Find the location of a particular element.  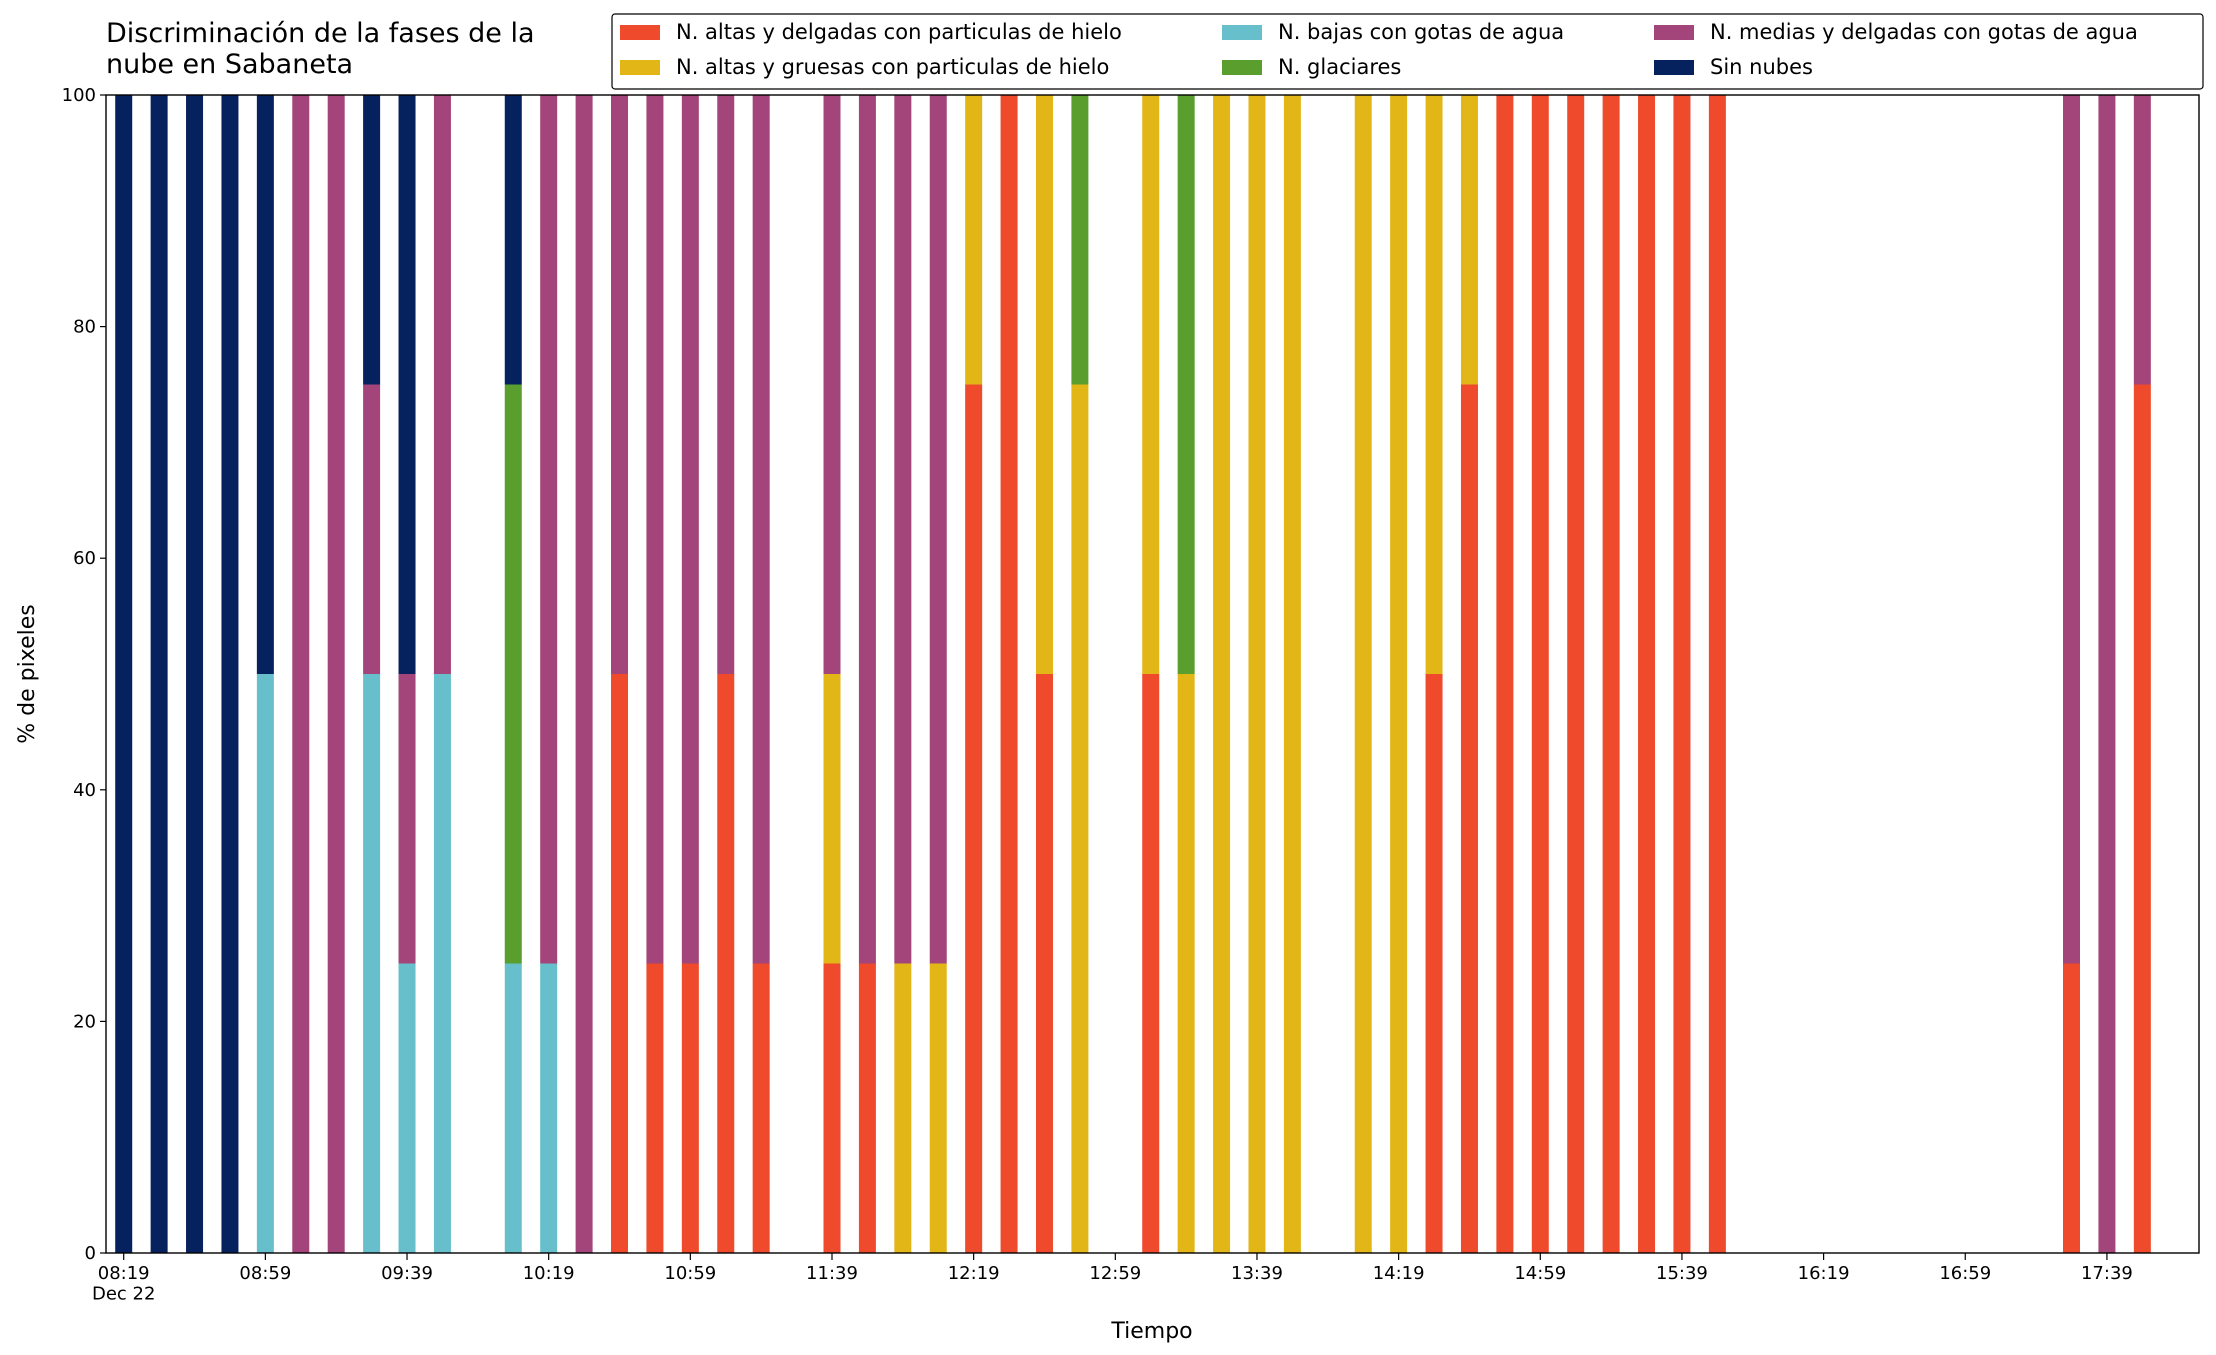

legend-label: N. bajas con gotas de agua is located at coordinates (1421, 32).